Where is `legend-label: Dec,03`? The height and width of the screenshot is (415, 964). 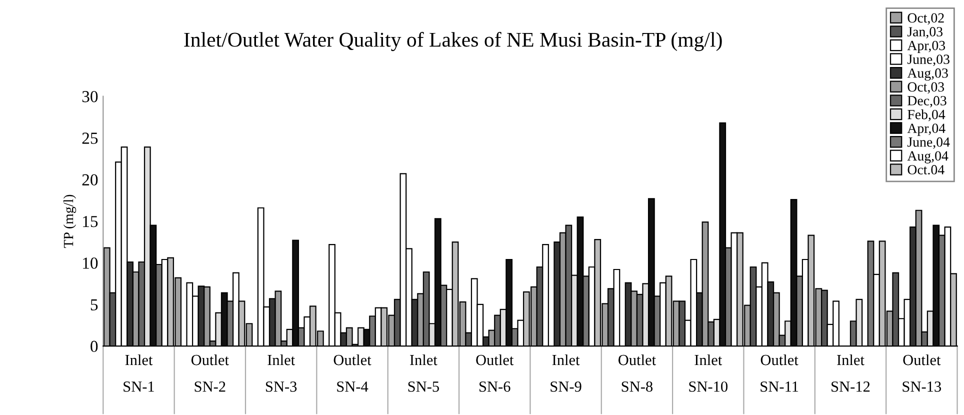
legend-label: Dec,03 is located at coordinates (927, 102).